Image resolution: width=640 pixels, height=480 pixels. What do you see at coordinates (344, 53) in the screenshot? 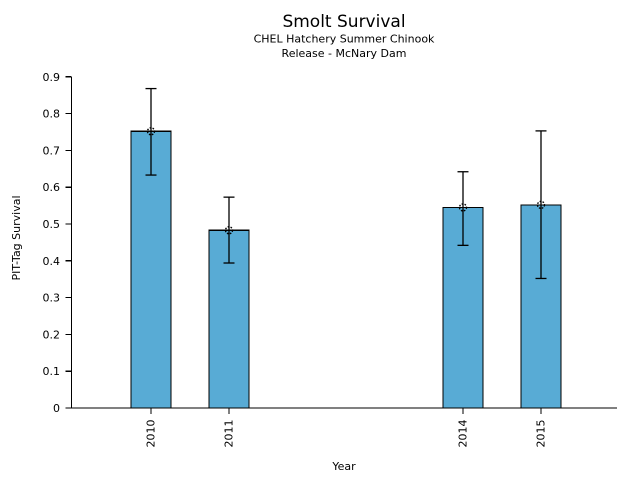
I see `chart-subtitle-line2: Release - McNary Dam` at bounding box center [344, 53].